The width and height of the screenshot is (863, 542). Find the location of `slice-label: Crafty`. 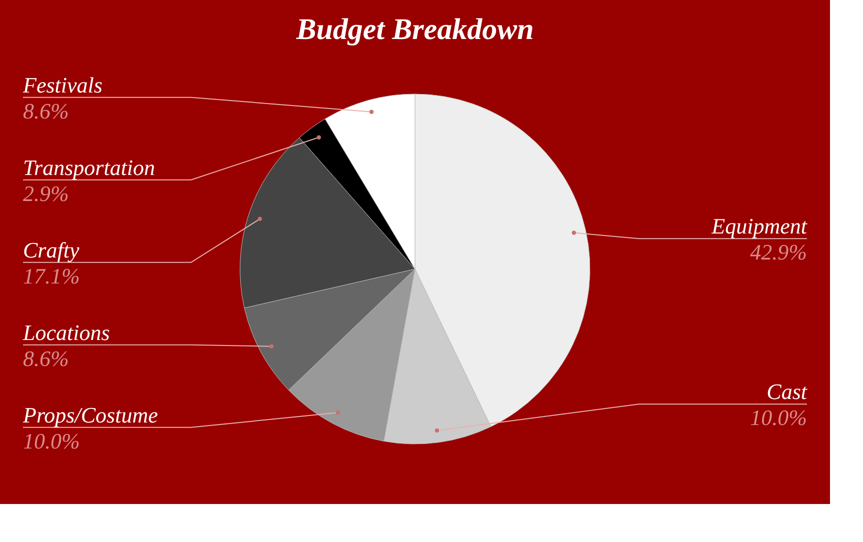

slice-label: Crafty is located at coordinates (51, 249).